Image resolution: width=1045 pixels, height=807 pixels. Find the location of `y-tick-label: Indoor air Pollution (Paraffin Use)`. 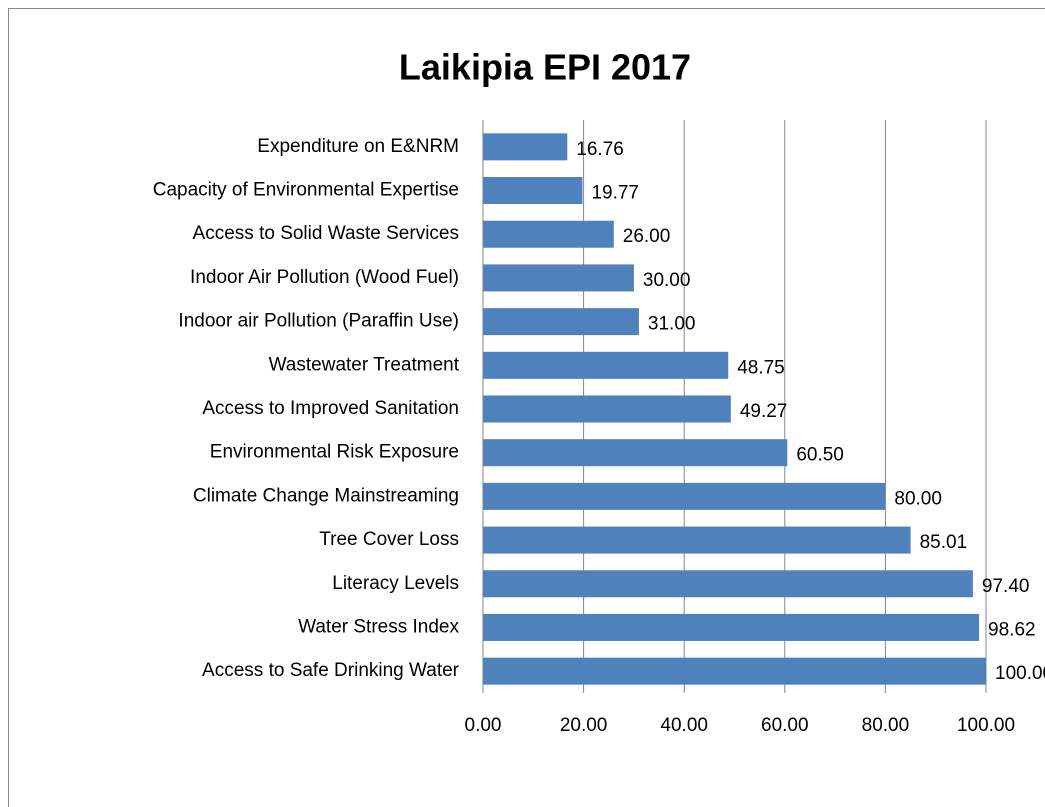

y-tick-label: Indoor air Pollution (Paraffin Use) is located at coordinates (318, 321).